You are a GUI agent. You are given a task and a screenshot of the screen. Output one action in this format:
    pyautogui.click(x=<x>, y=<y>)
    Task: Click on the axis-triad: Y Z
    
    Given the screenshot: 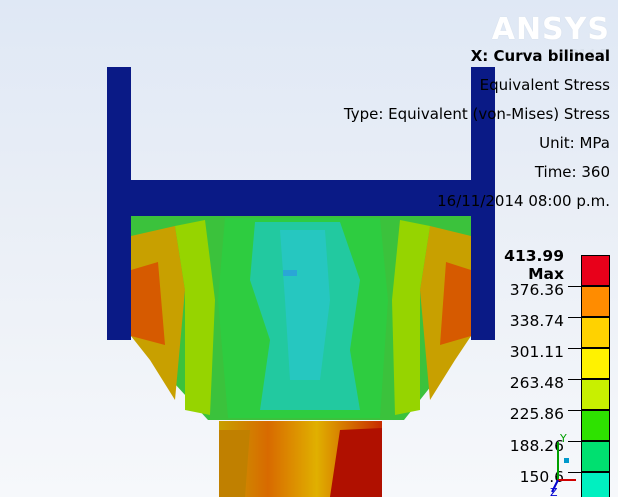 What is the action you would take?
    pyautogui.click(x=568, y=463)
    